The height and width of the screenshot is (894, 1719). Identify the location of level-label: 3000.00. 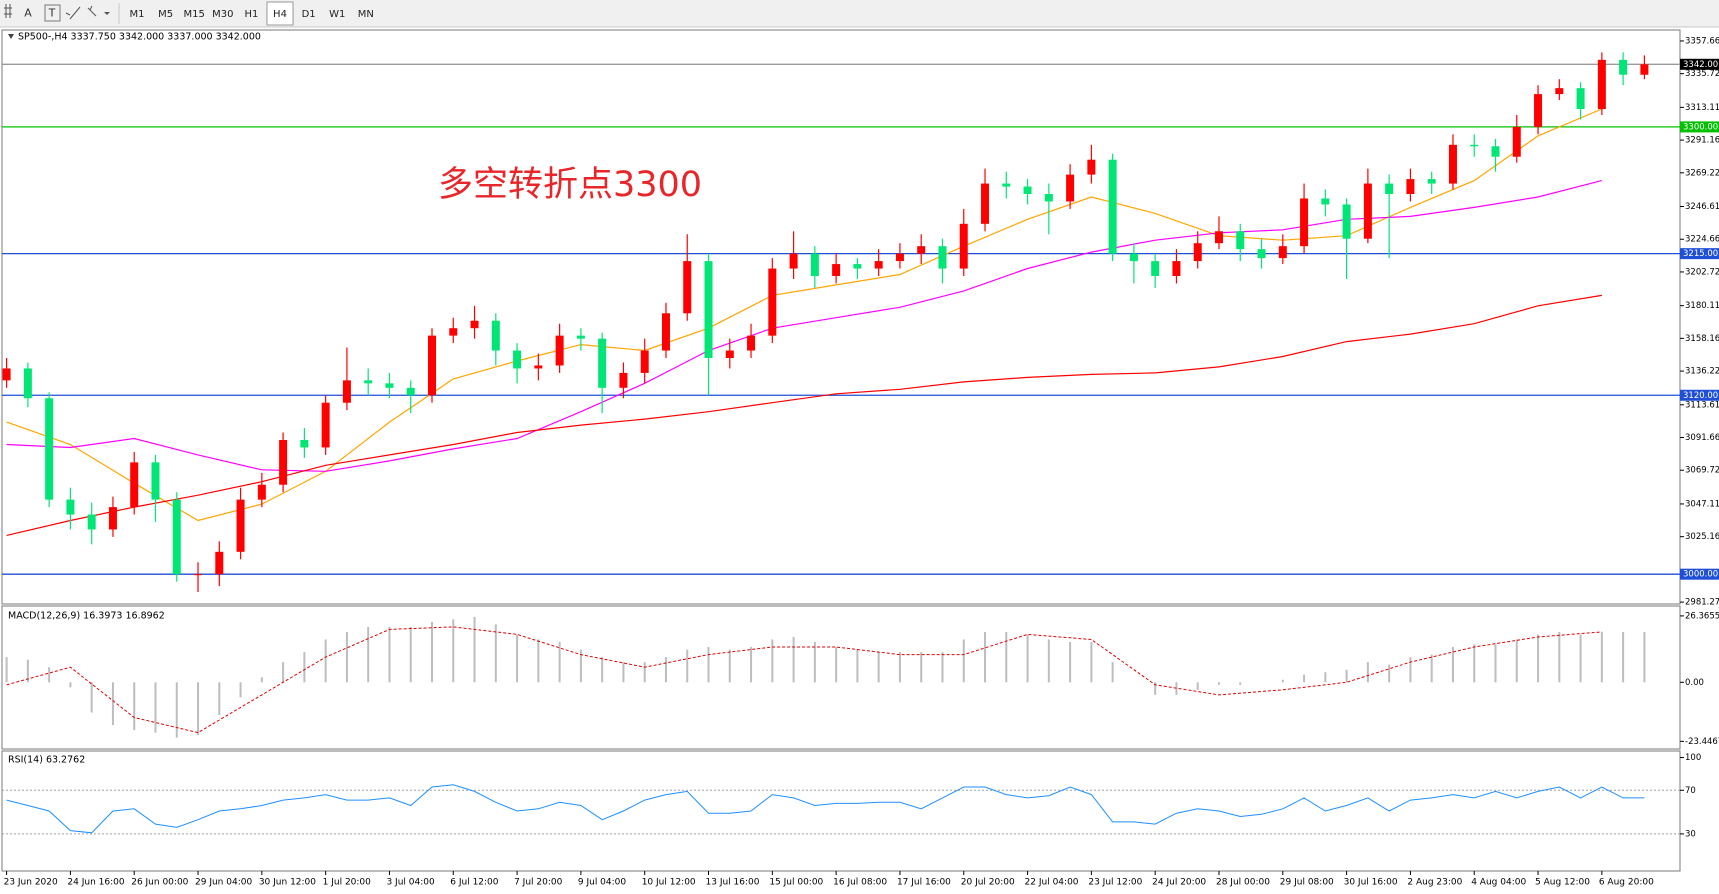
(1700, 575).